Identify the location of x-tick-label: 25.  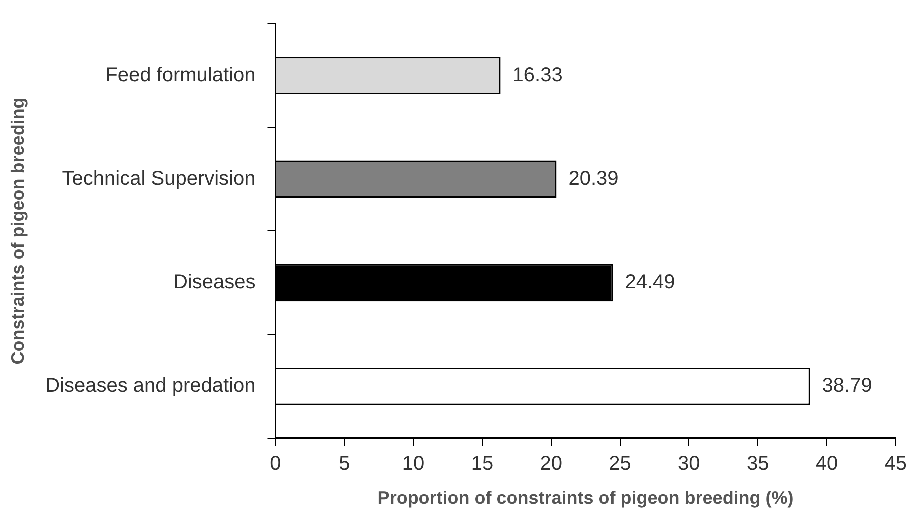
(620, 463).